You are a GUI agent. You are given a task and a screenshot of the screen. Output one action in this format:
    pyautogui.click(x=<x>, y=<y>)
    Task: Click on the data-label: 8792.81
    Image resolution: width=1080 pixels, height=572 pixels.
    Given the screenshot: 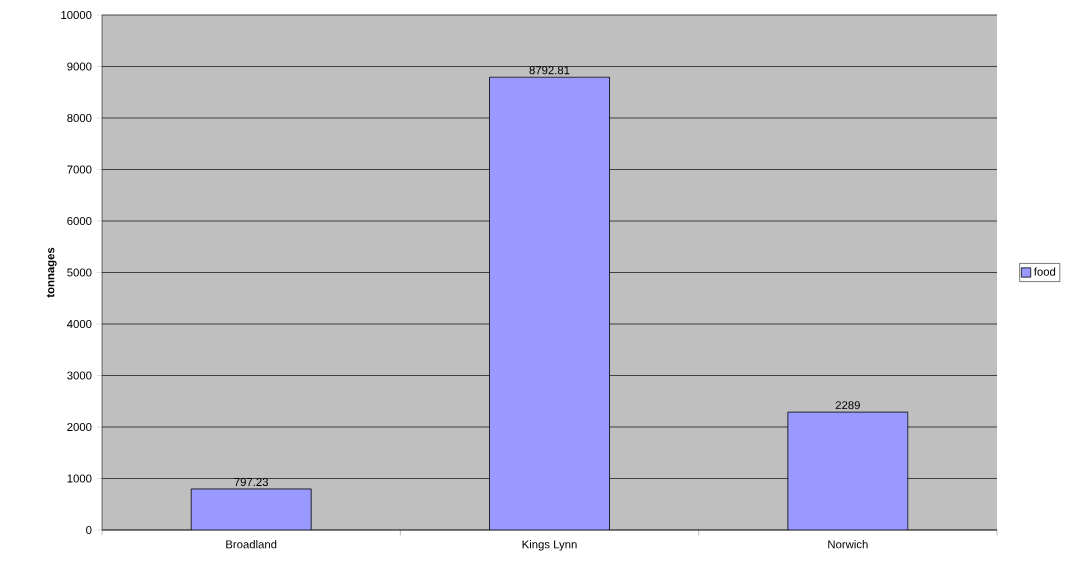 What is the action you would take?
    pyautogui.click(x=549, y=70)
    